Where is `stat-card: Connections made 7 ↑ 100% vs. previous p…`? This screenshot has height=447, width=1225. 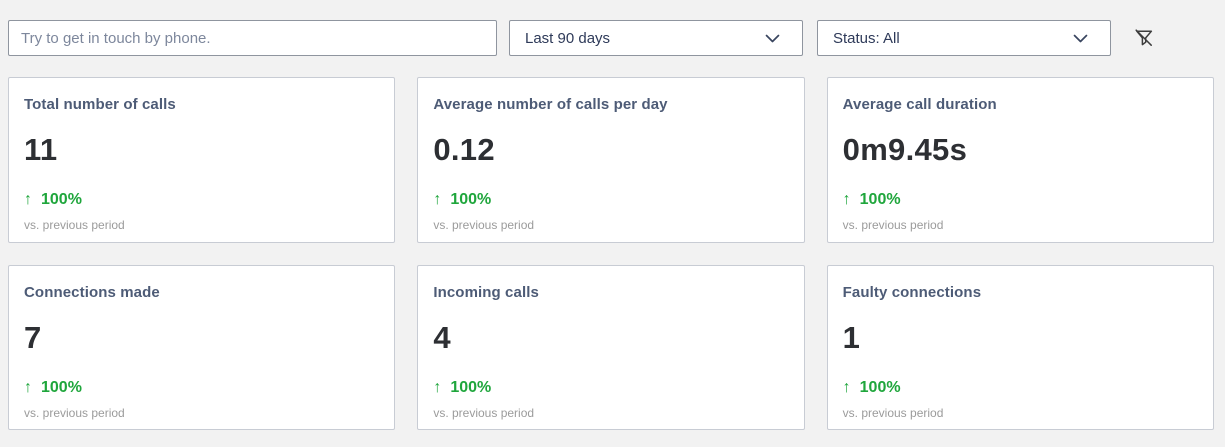 stat-card: Connections made 7 ↑ 100% vs. previous p… is located at coordinates (202, 347).